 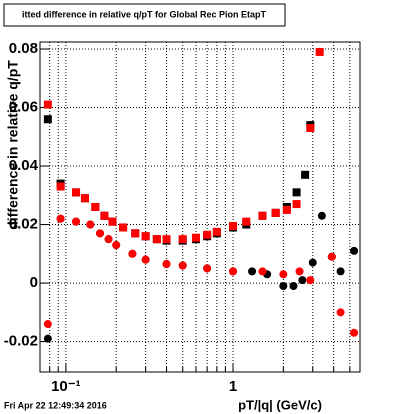 I want to click on title-box, so click(x=144, y=15).